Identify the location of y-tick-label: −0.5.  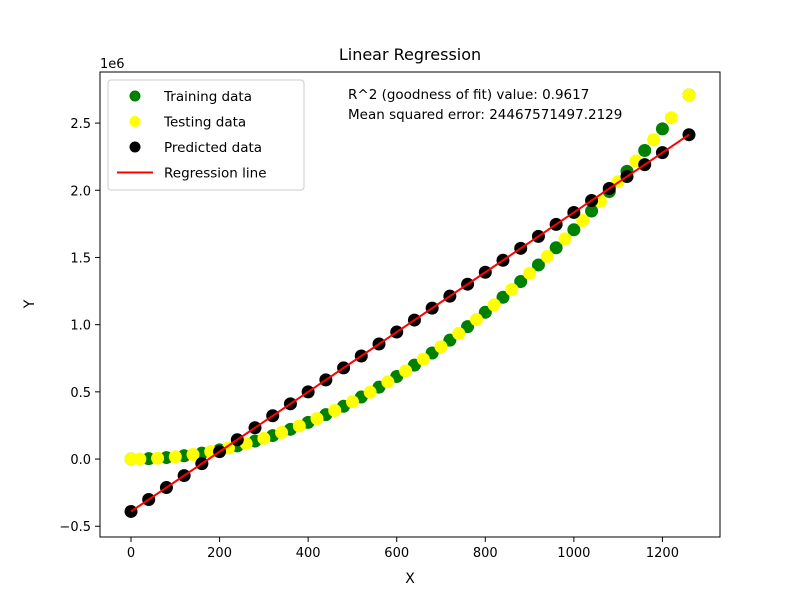
(75, 527).